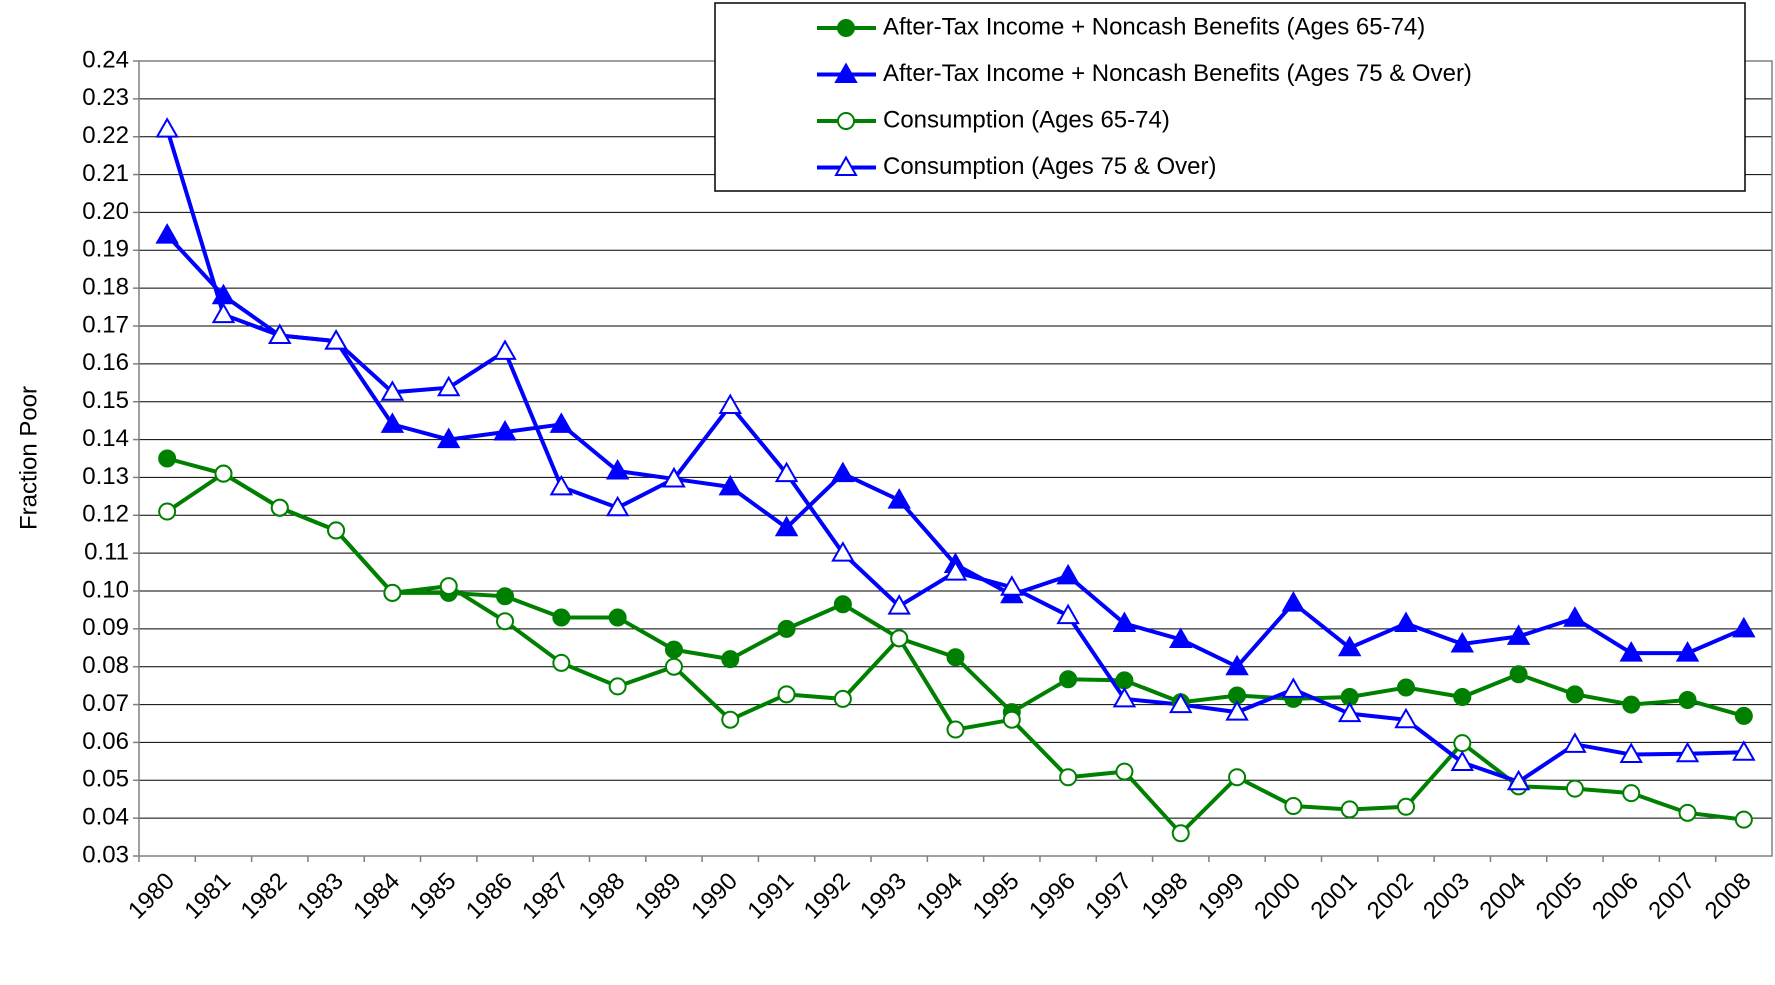 This screenshot has width=1775, height=985. Describe the element at coordinates (106, 551) in the screenshot. I see `y-tick-label: 0.11` at that location.